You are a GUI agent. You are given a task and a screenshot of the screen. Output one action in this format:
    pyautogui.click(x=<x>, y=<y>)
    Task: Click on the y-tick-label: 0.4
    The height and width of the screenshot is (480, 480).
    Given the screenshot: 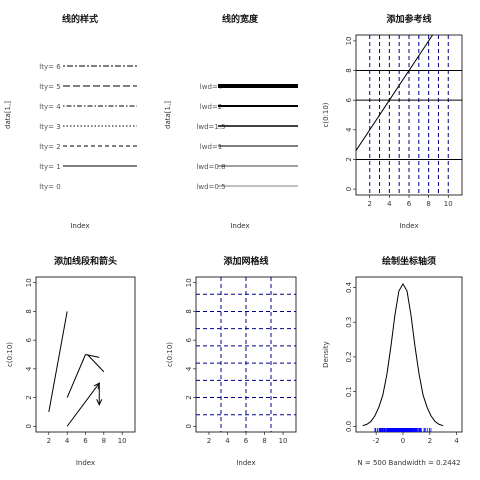 What is the action you would take?
    pyautogui.click(x=349, y=287)
    